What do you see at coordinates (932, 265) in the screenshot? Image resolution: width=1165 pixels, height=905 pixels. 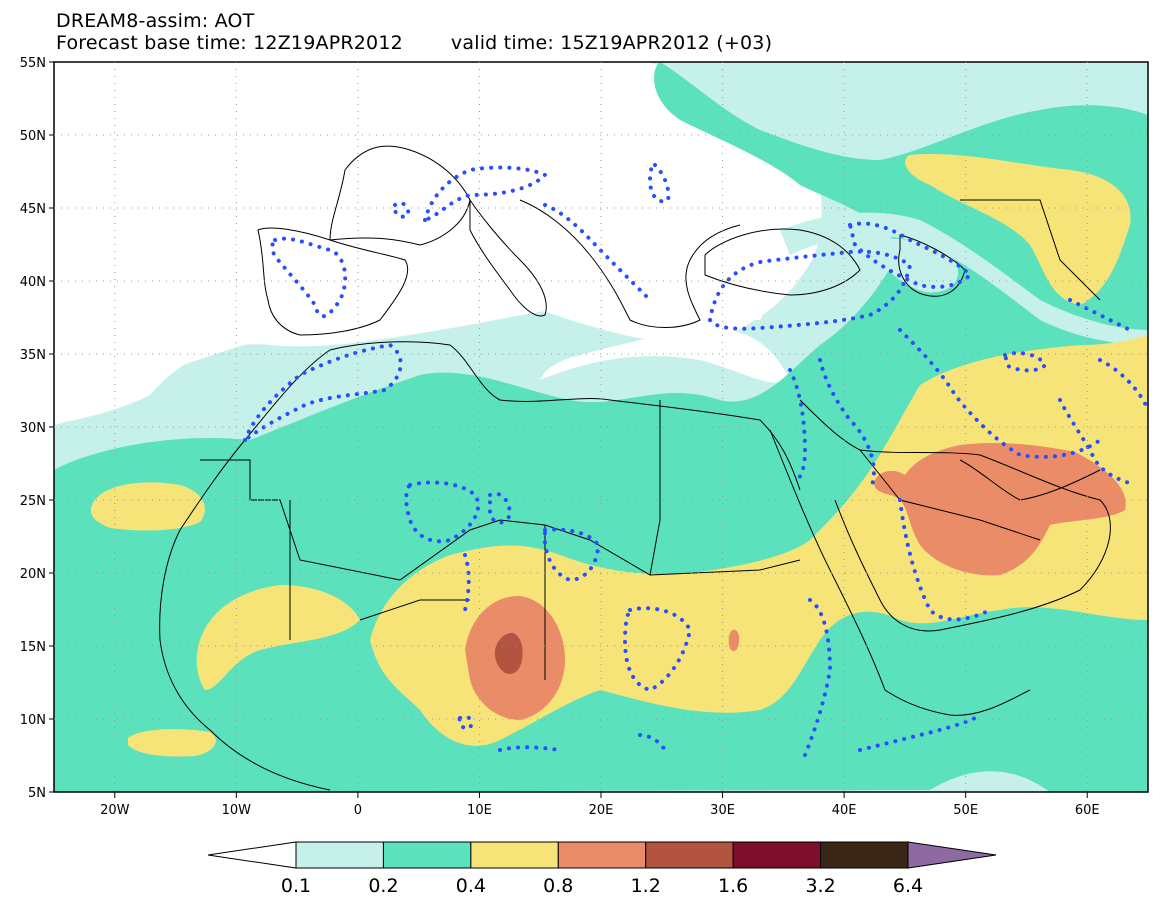 I see `coastline-caspian` at bounding box center [932, 265].